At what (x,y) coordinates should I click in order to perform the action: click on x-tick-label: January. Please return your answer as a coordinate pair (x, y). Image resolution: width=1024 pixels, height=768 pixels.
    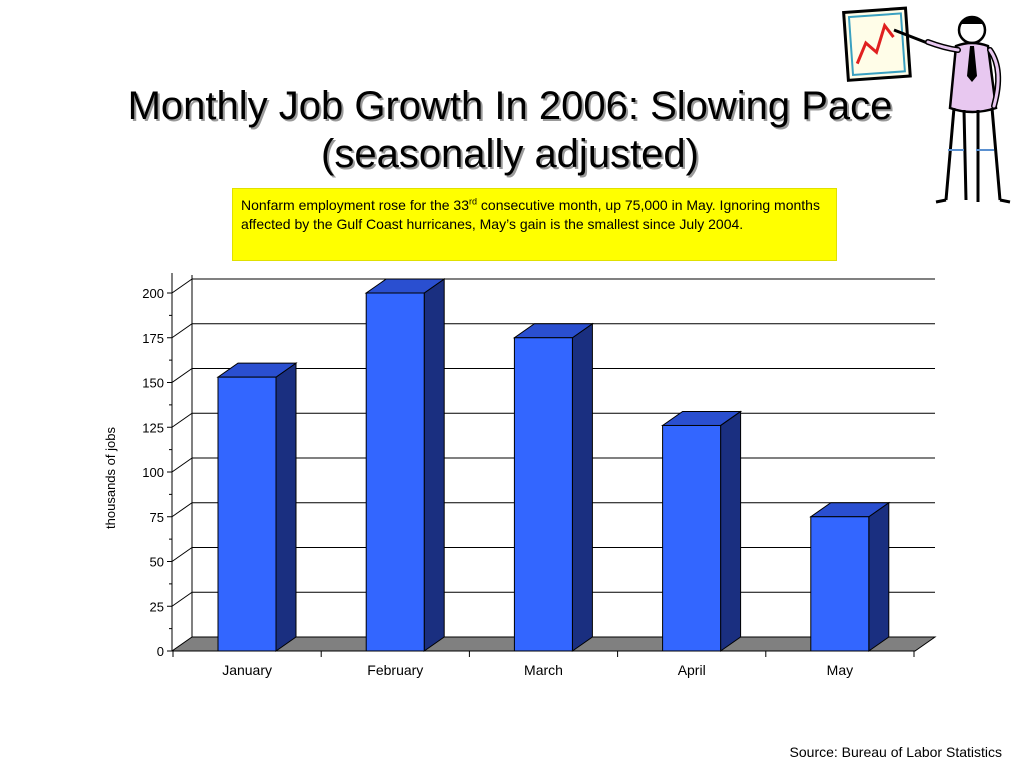
    Looking at the image, I should click on (247, 670).